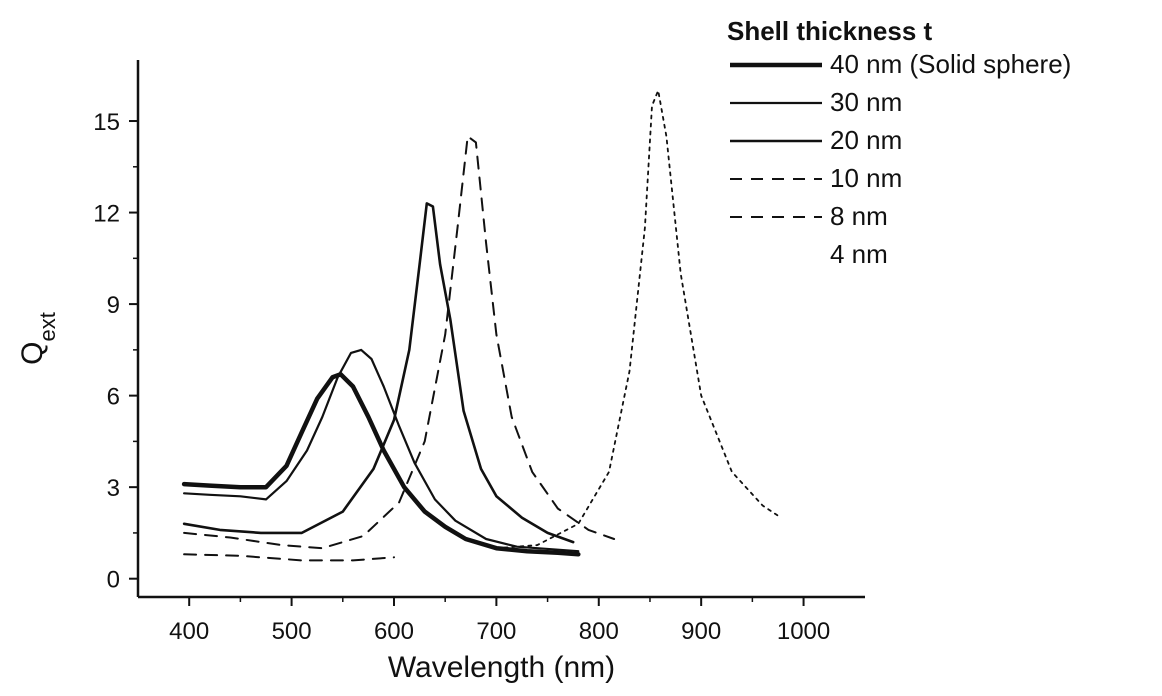 Image resolution: width=1162 pixels, height=696 pixels. I want to click on legend-label-1: 40 nm (Solid sphere), so click(950, 64).